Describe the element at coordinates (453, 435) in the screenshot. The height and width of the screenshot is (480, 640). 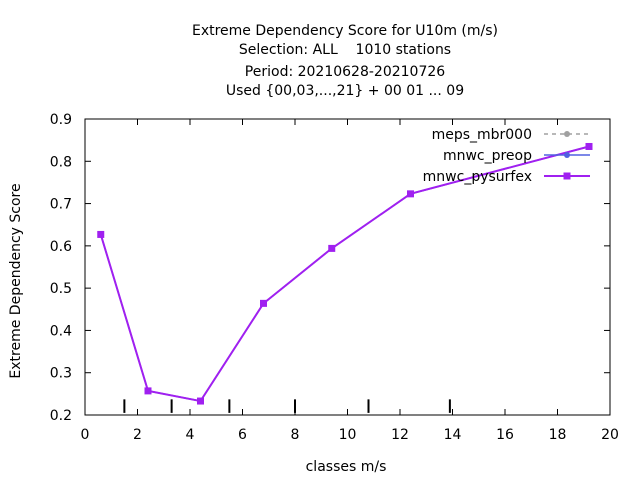
I see `x-tick-label: 14` at that location.